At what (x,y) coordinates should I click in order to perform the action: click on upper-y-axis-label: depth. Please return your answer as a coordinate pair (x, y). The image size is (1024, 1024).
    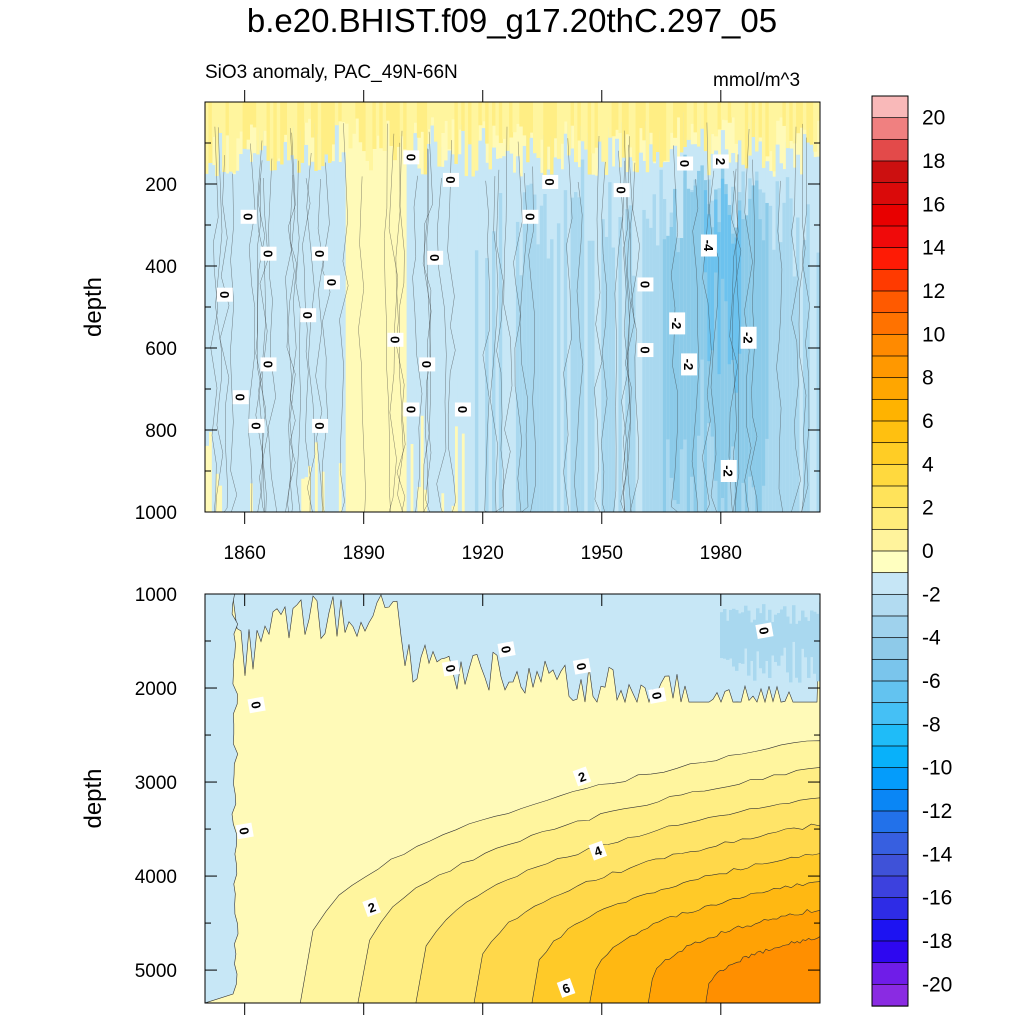
    Looking at the image, I should click on (93, 307).